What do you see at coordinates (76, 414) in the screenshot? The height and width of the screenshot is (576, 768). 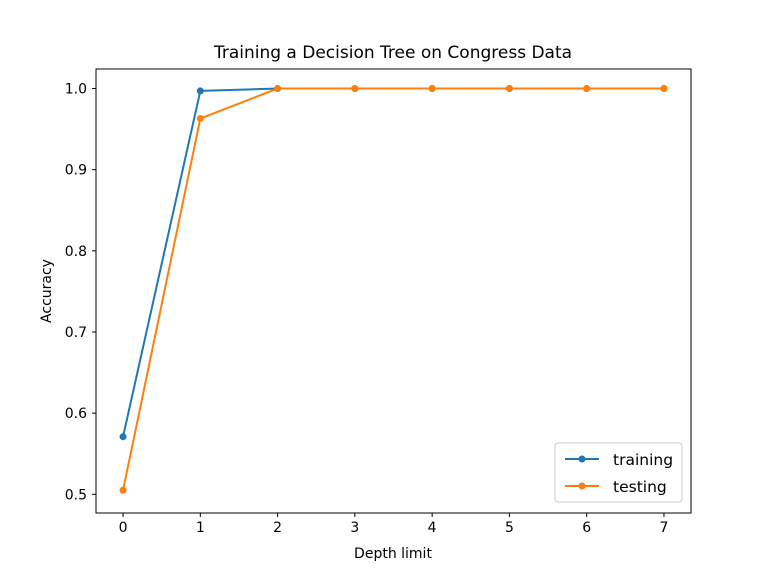 I see `y-tick-label: 0.6` at bounding box center [76, 414].